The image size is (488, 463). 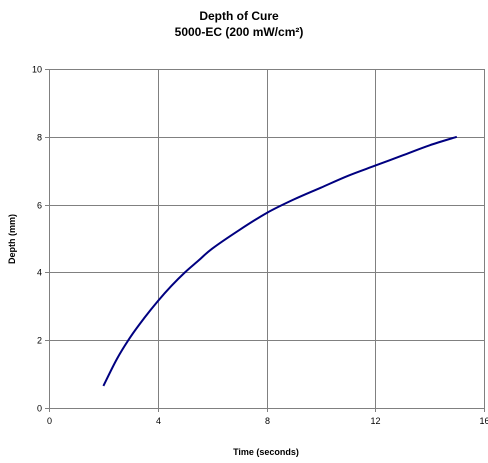 I want to click on y-tick-label: 0, so click(x=39, y=409).